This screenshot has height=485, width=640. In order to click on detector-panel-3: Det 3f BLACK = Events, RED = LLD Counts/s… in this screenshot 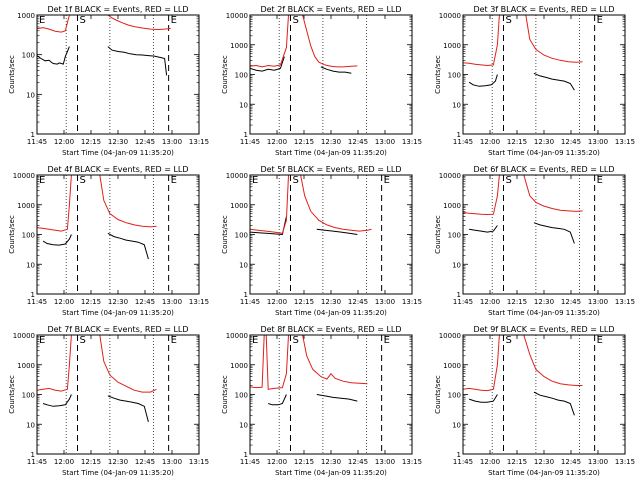, I will do `click(534, 81)`.